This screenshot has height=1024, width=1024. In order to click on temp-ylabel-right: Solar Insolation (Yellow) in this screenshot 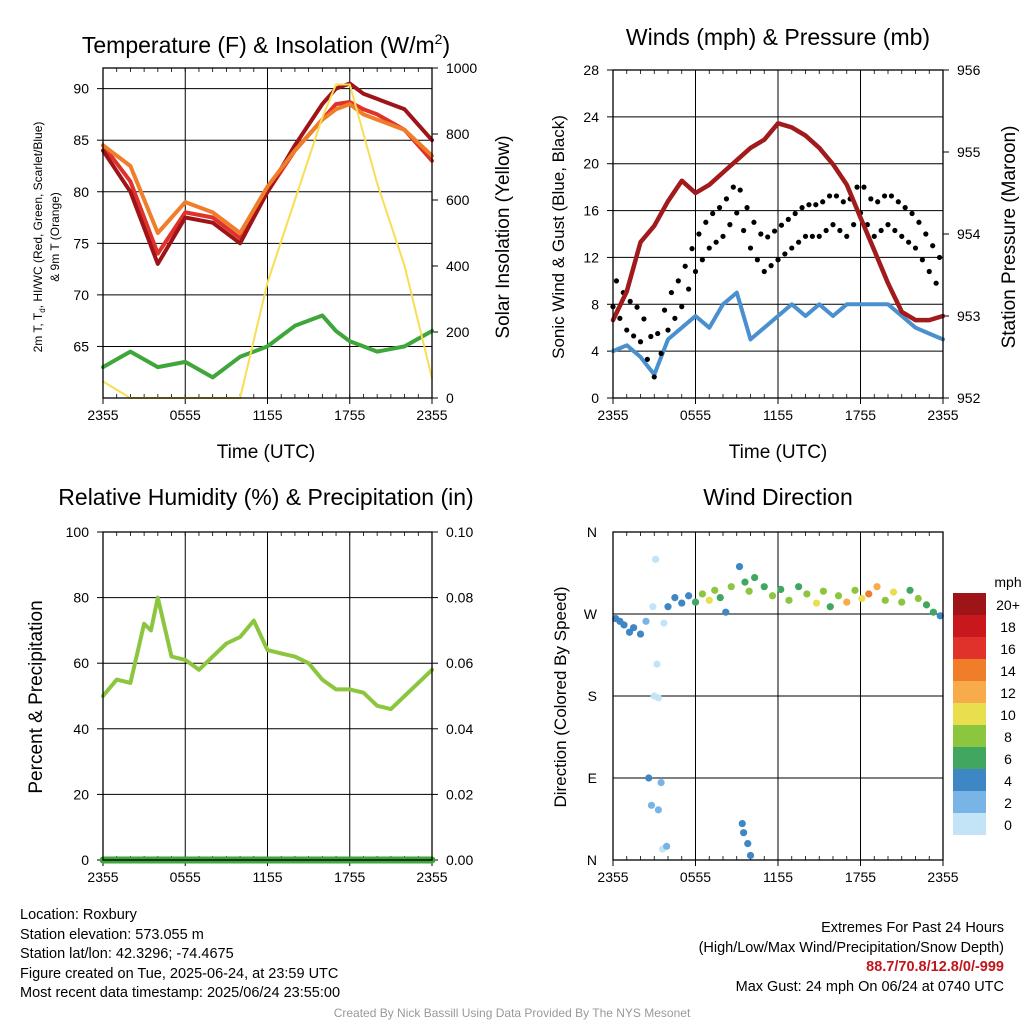, I will do `click(503, 236)`.